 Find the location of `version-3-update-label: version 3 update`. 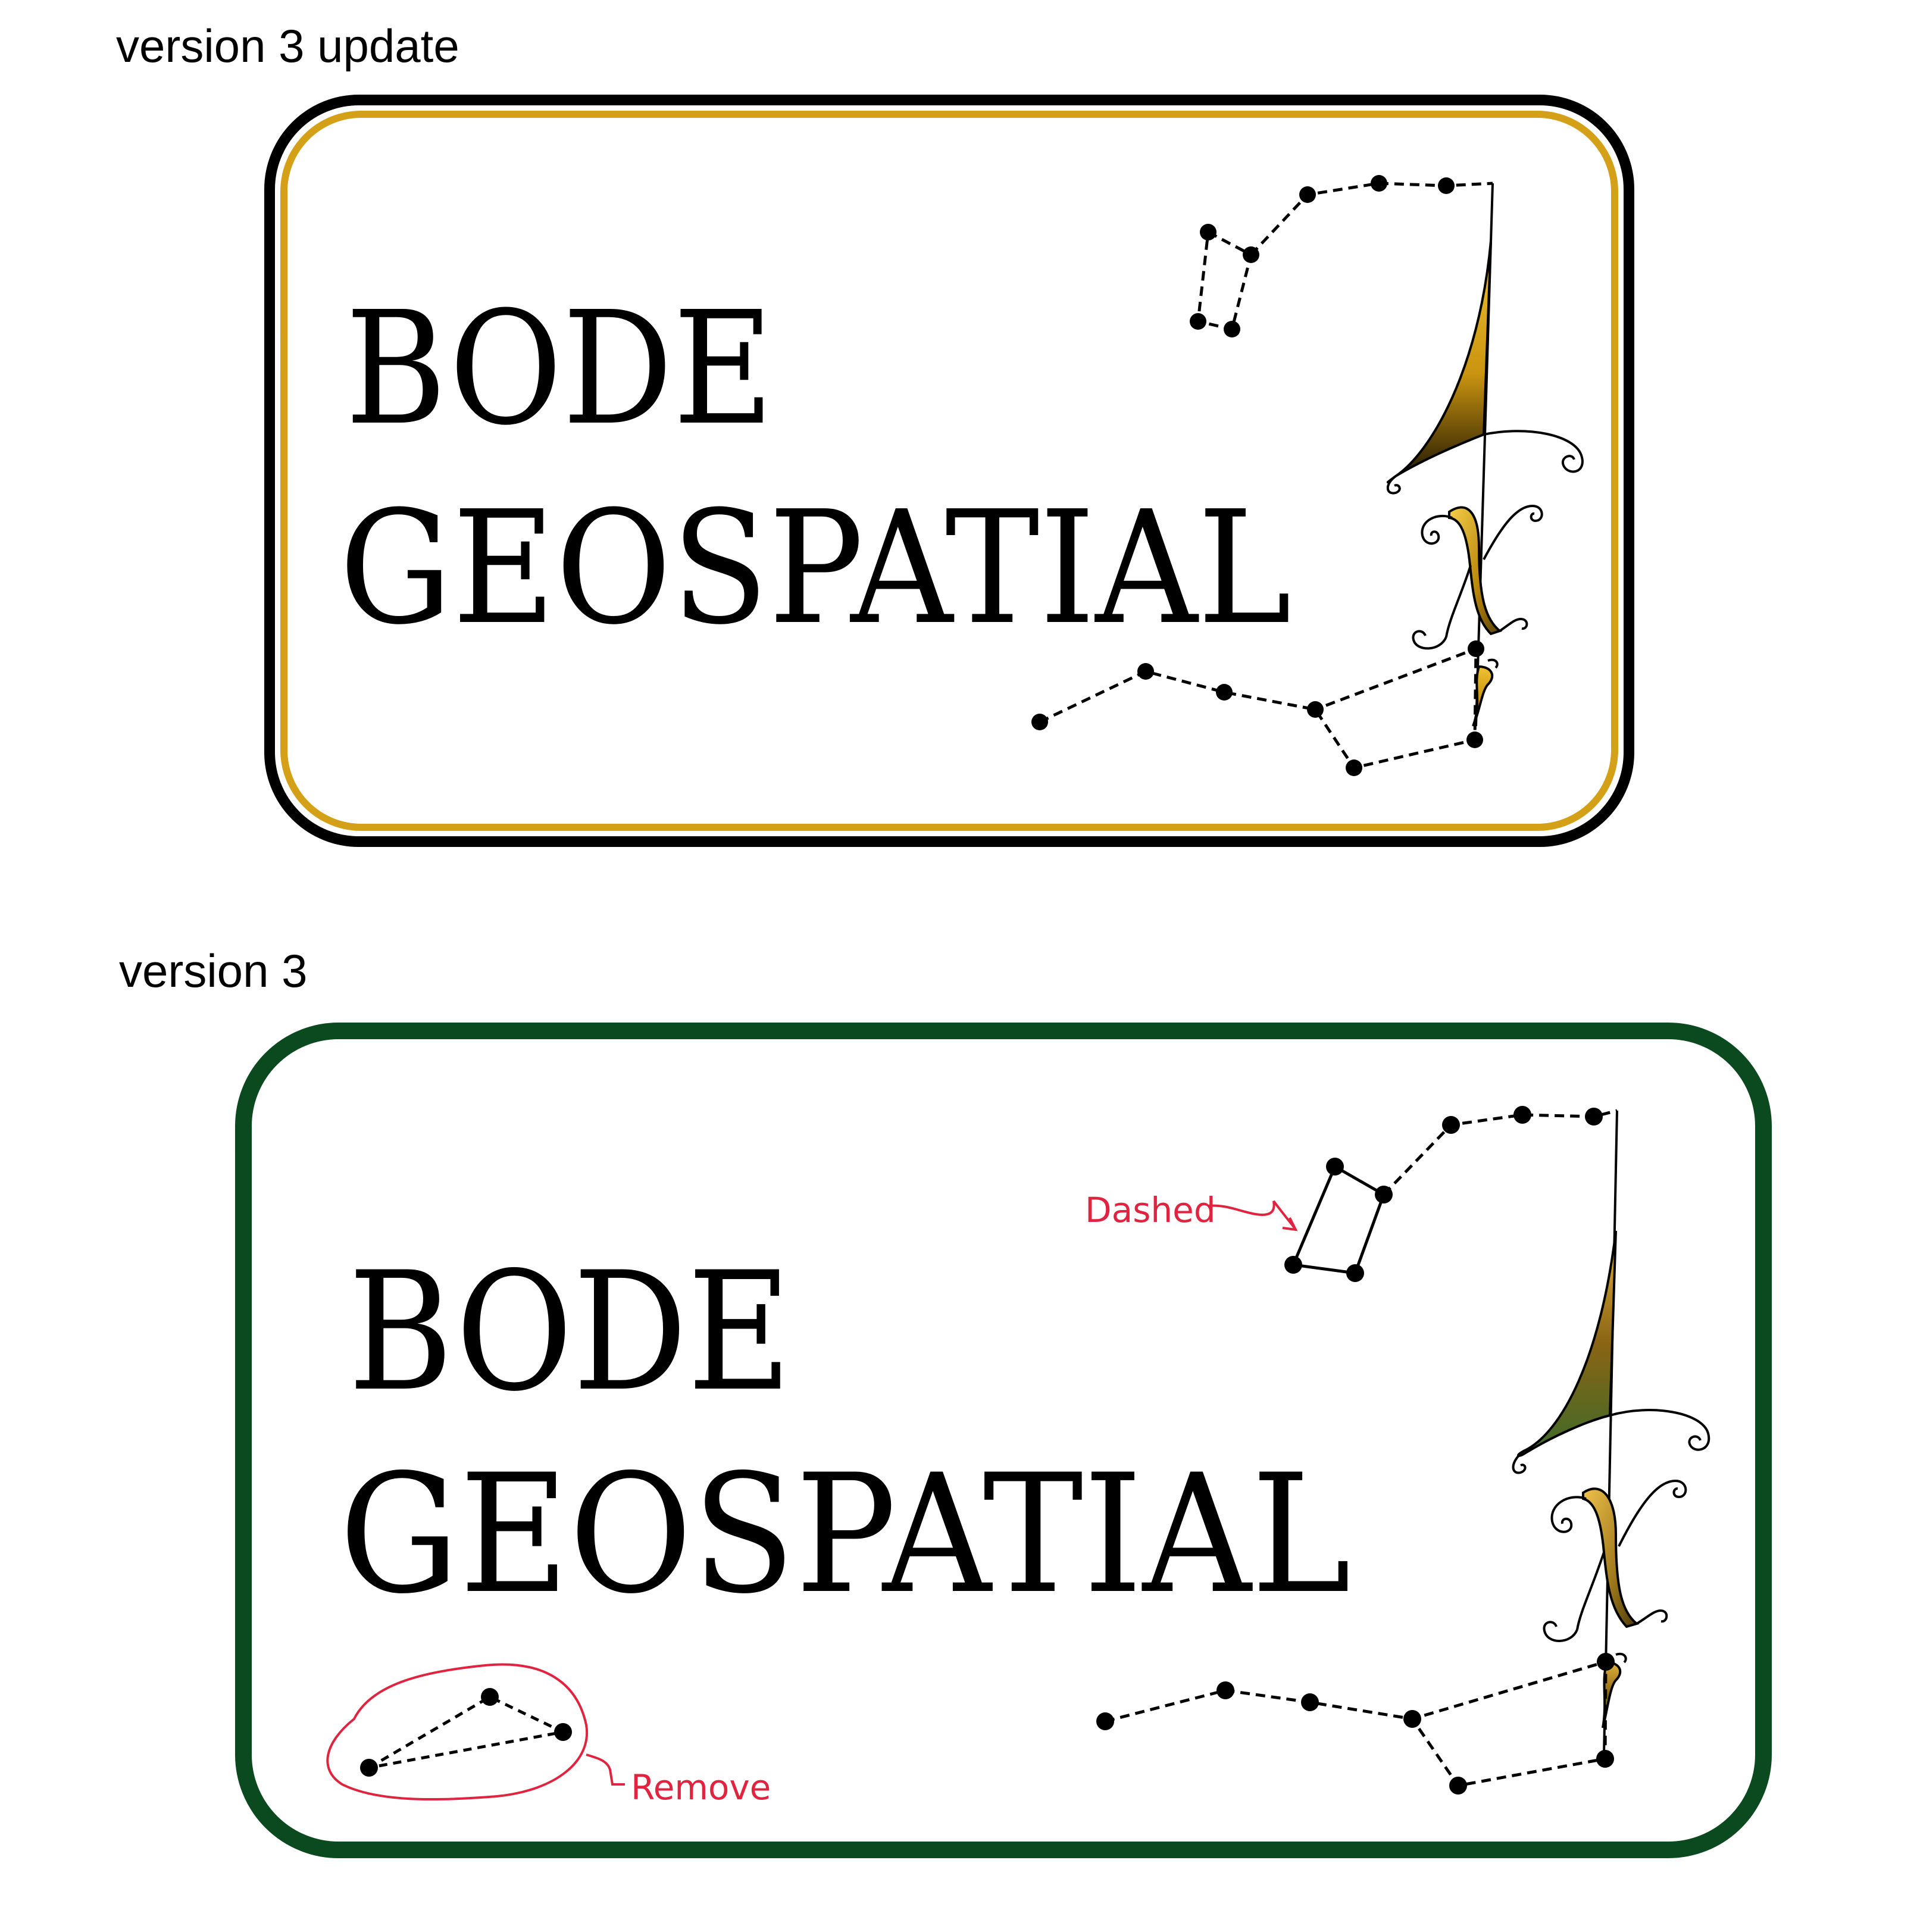

version-3-update-label: version 3 update is located at coordinates (287, 46).